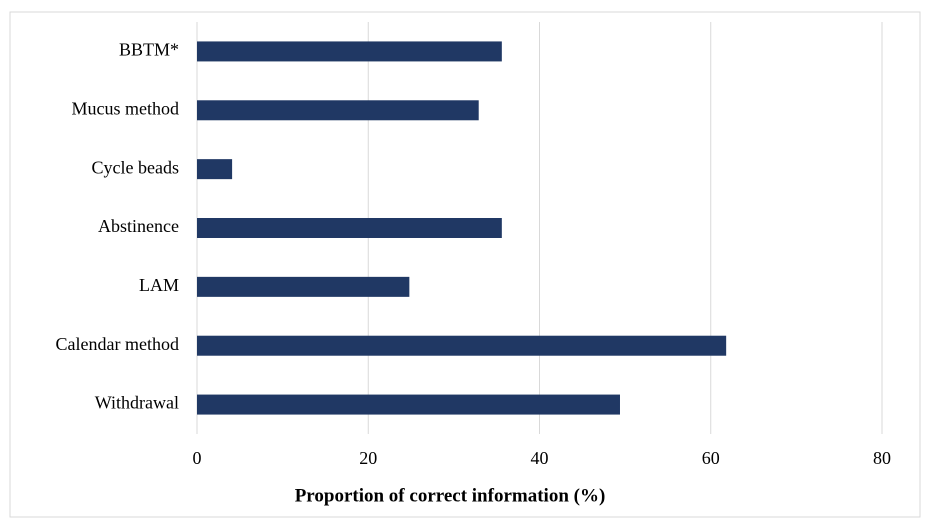 The image size is (932, 525). Describe the element at coordinates (197, 458) in the screenshot. I see `x-tick-label: 0` at that location.